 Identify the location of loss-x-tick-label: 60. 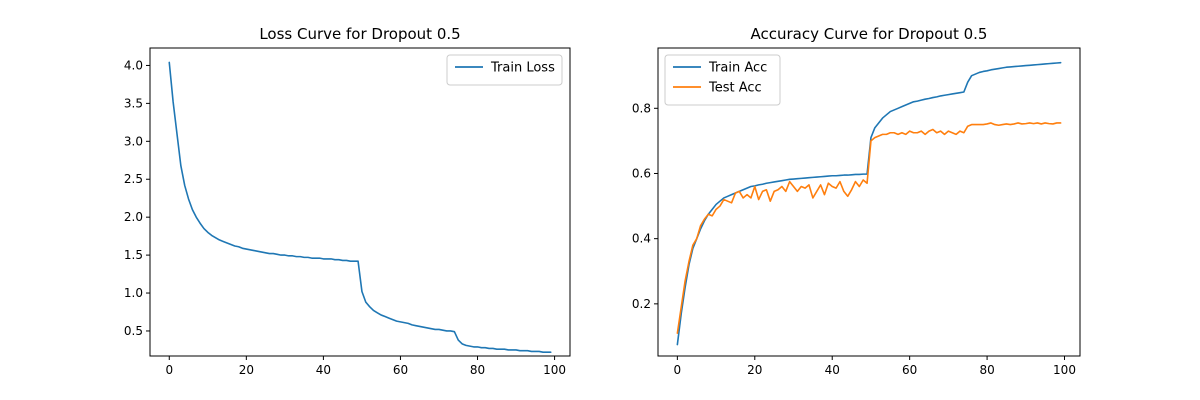
(400, 370).